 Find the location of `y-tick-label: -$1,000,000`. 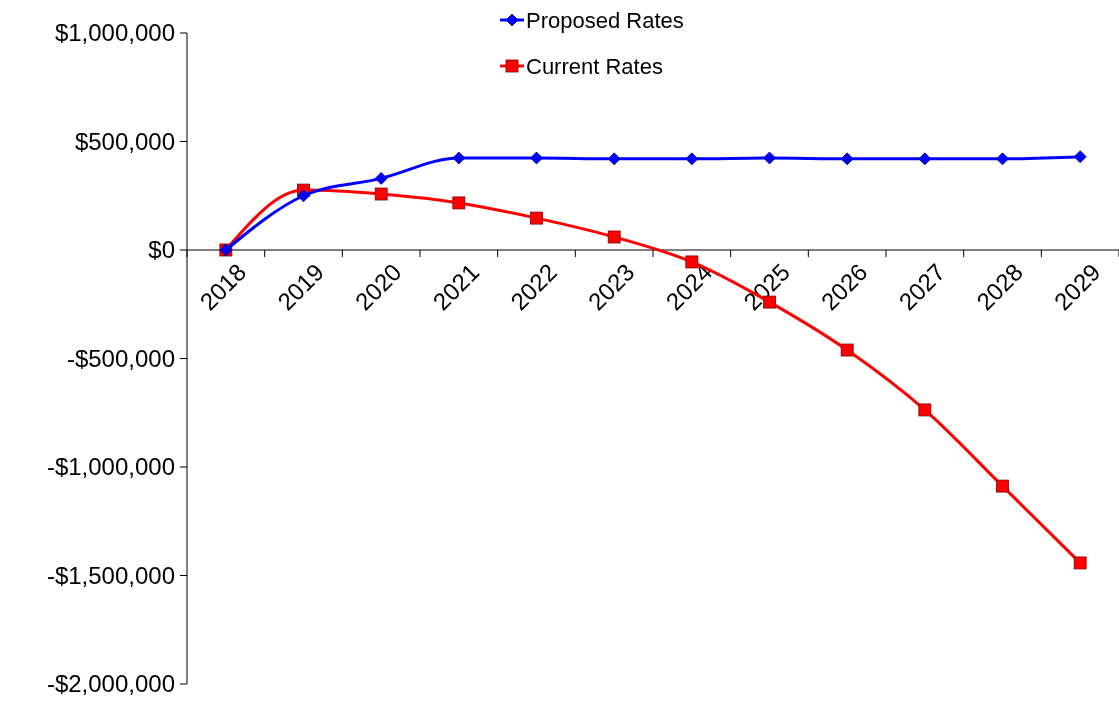

y-tick-label: -$1,000,000 is located at coordinates (110, 467).